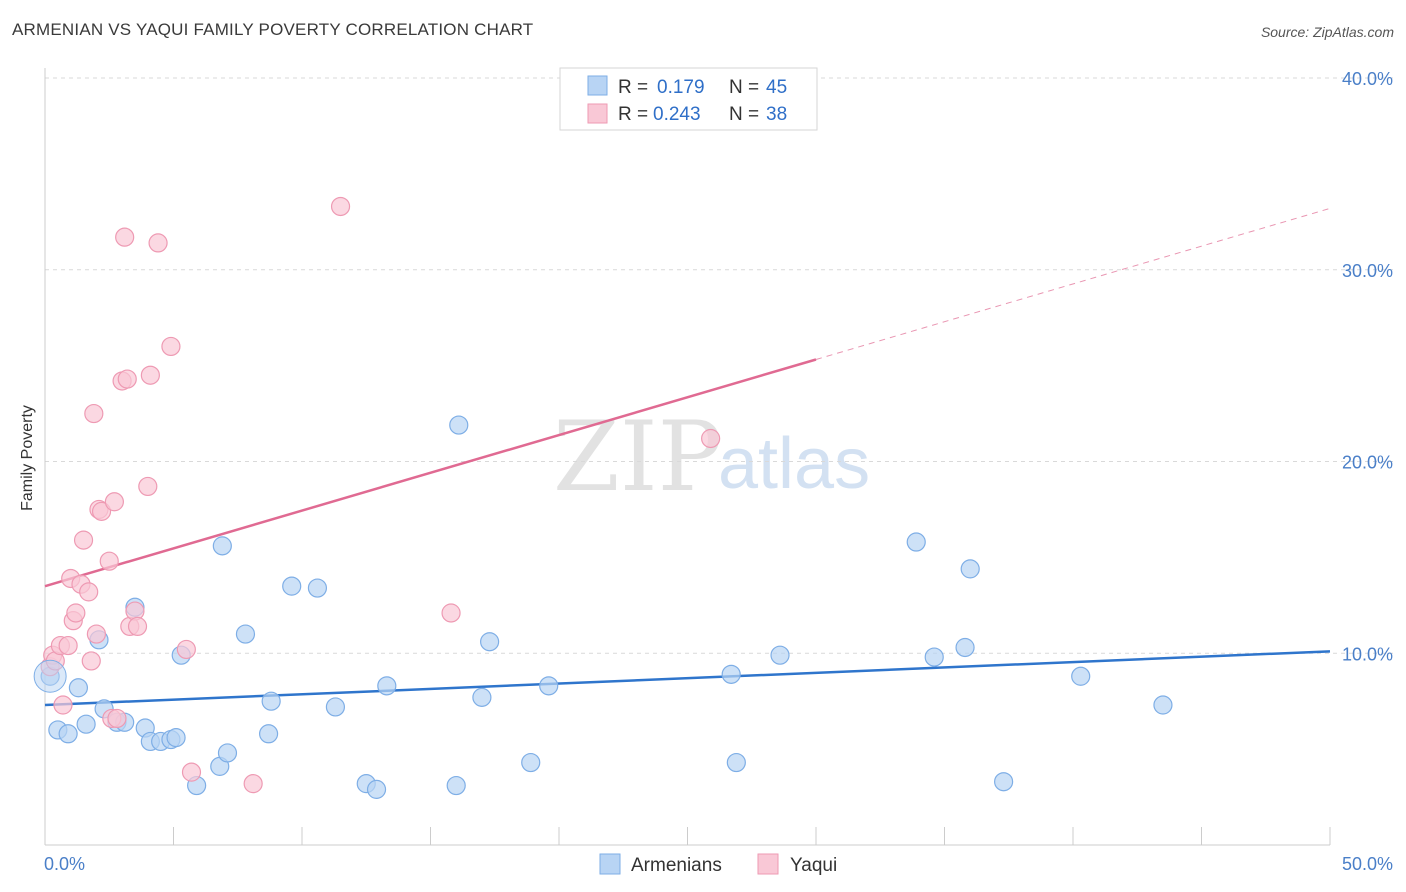 The image size is (1406, 892). I want to click on legend-n-label-1: N =, so click(744, 87).